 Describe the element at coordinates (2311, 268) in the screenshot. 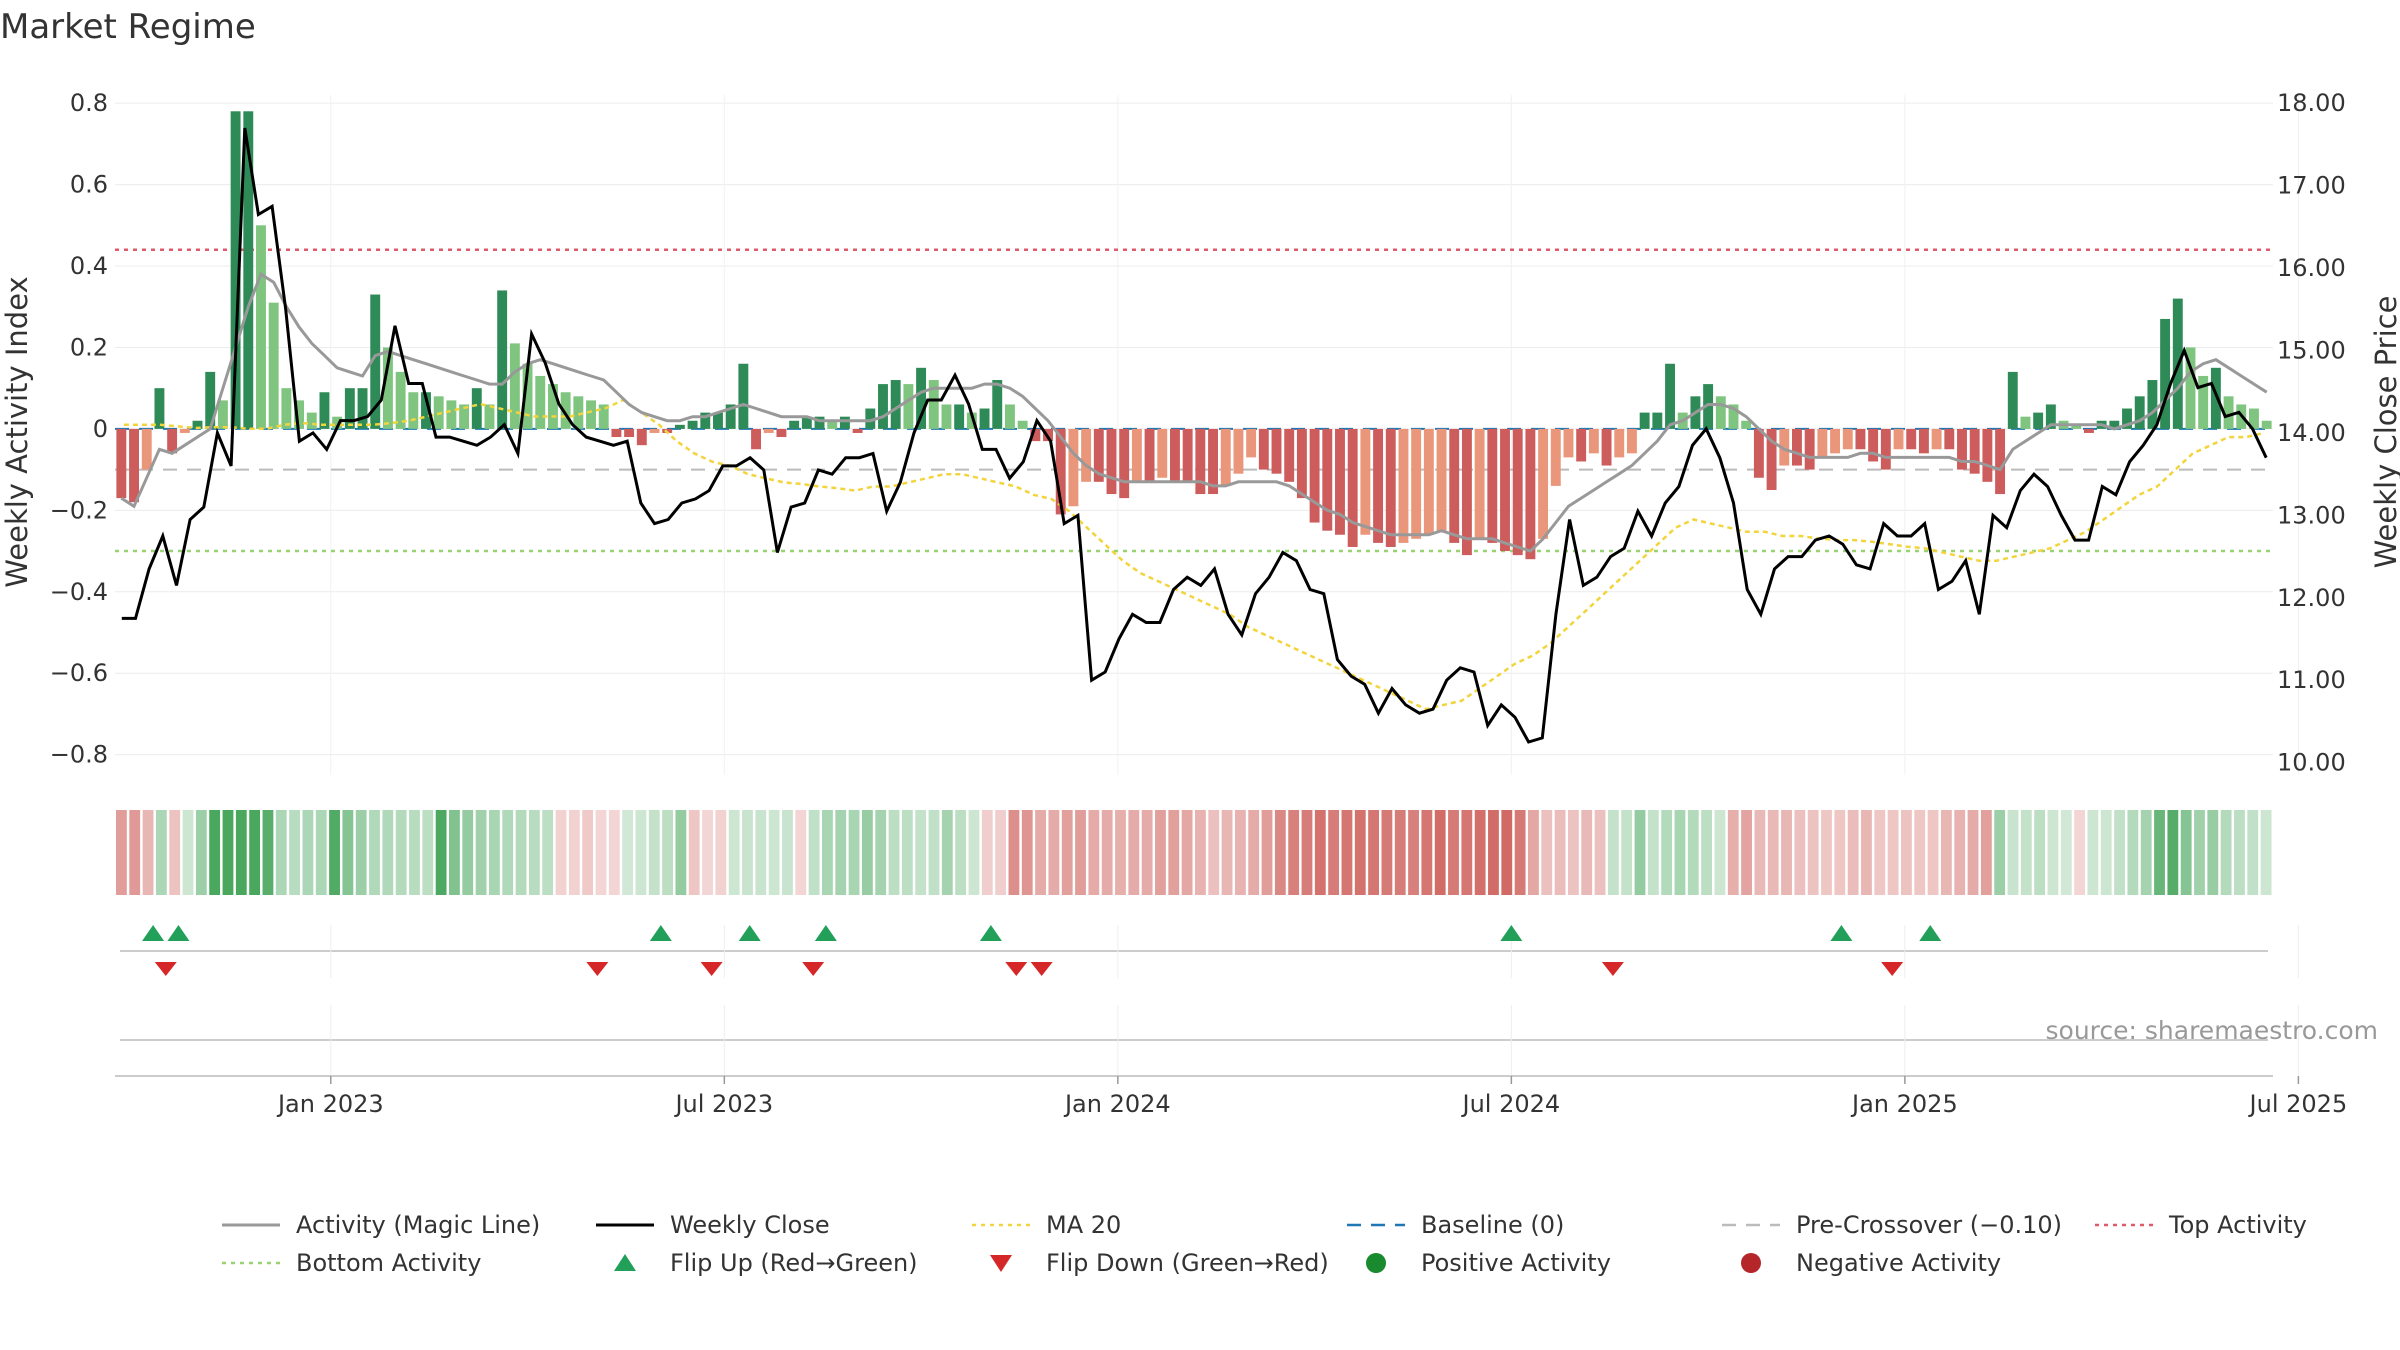

I see `y2-tick-label: 16.00` at that location.